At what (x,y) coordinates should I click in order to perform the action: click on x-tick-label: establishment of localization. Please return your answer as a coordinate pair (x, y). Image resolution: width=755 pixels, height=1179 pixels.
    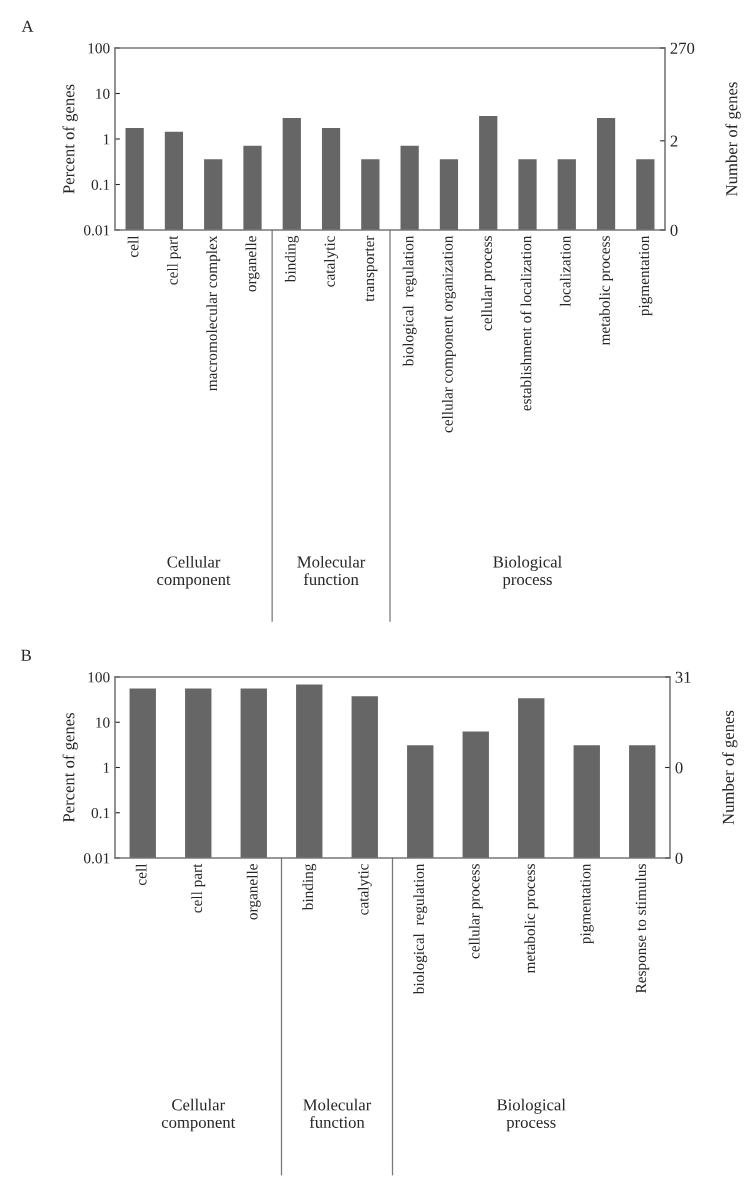
    Looking at the image, I should click on (526, 323).